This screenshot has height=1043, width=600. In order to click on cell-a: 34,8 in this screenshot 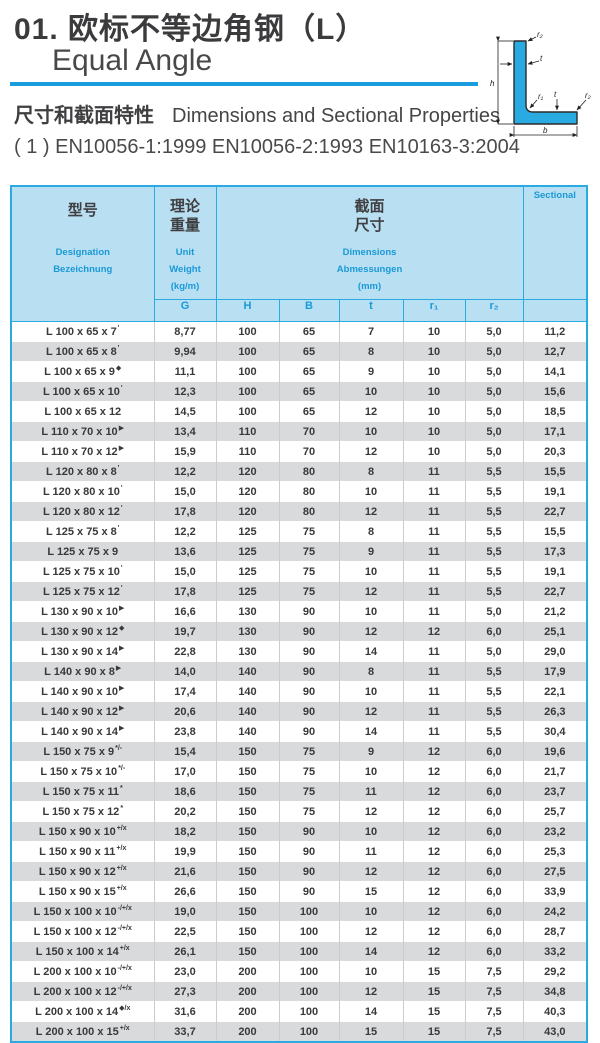, I will do `click(555, 991)`.